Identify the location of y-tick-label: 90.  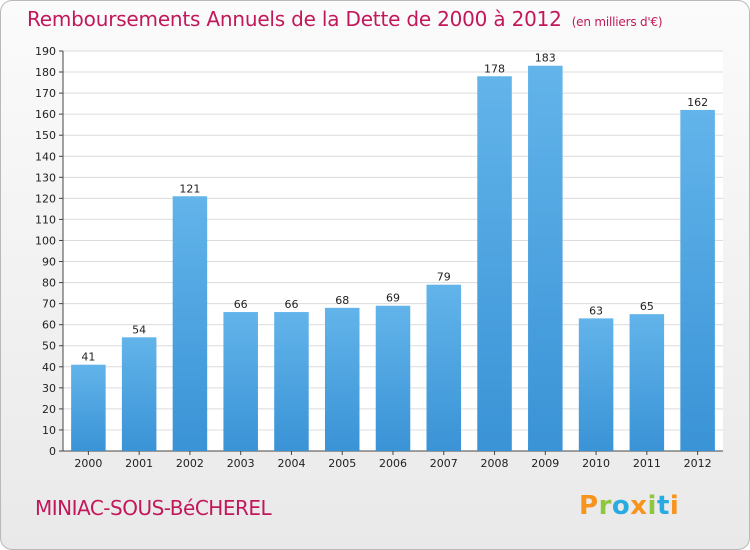
(49, 262).